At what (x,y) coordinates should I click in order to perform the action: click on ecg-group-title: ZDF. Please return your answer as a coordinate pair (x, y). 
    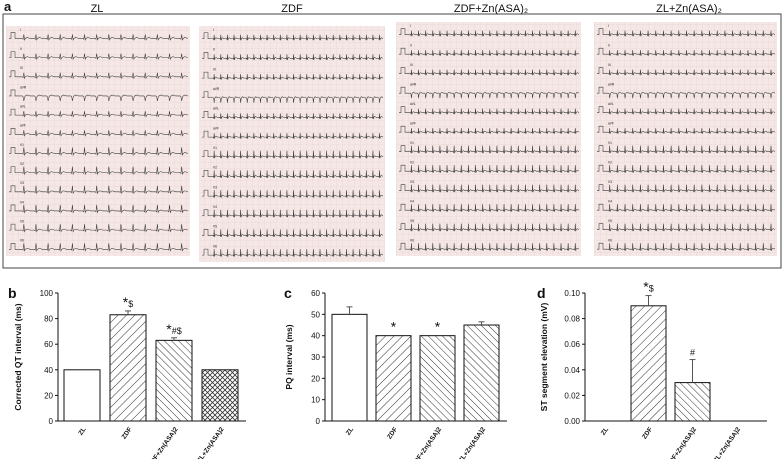
    Looking at the image, I should click on (292, 9).